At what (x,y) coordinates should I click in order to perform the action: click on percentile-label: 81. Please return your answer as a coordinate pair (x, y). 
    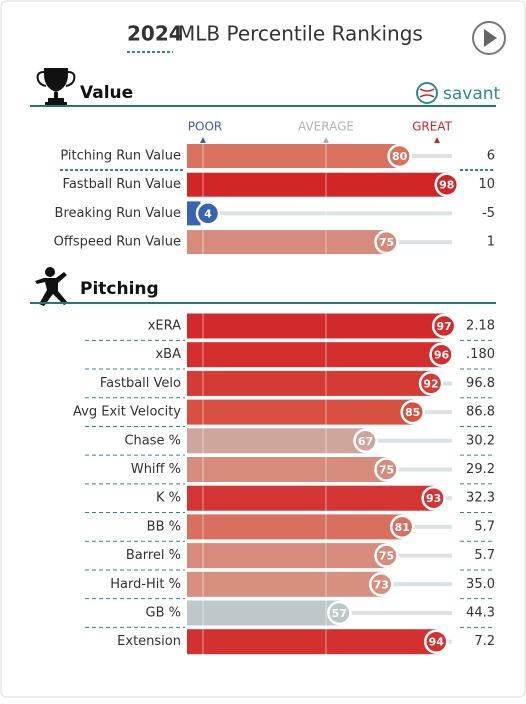
    Looking at the image, I should click on (402, 527).